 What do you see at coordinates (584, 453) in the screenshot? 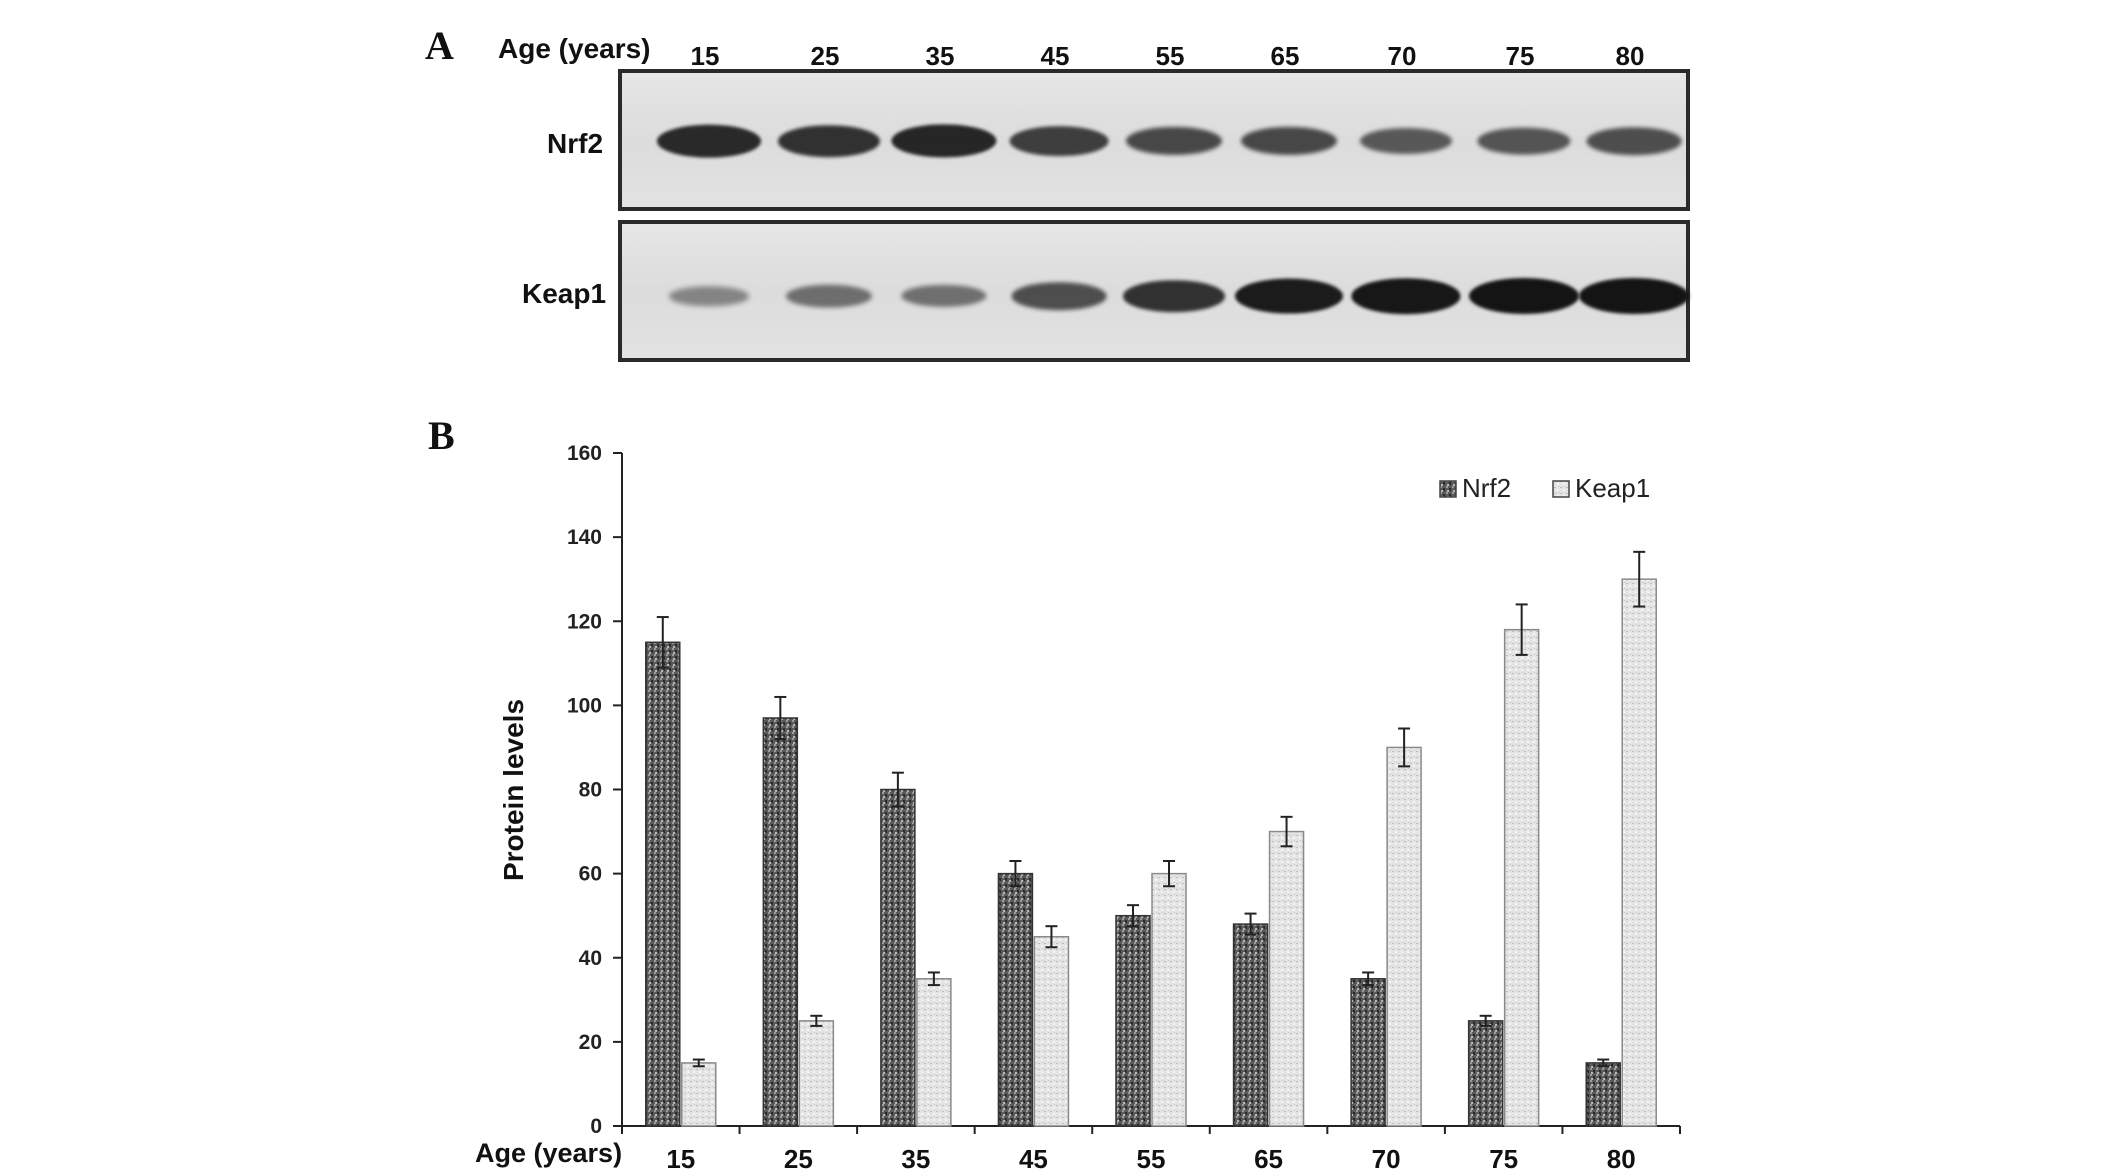
I see `y-tick-label: 160` at bounding box center [584, 453].